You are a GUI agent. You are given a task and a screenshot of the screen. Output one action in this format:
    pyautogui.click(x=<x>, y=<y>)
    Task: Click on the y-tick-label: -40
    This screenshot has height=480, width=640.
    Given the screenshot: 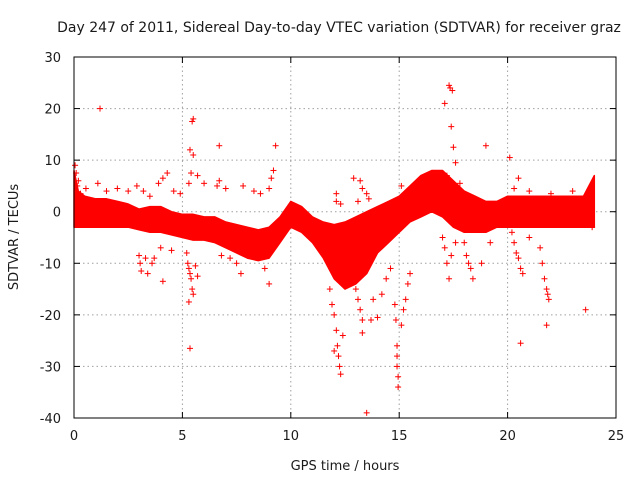 What is the action you would take?
    pyautogui.click(x=50, y=419)
    